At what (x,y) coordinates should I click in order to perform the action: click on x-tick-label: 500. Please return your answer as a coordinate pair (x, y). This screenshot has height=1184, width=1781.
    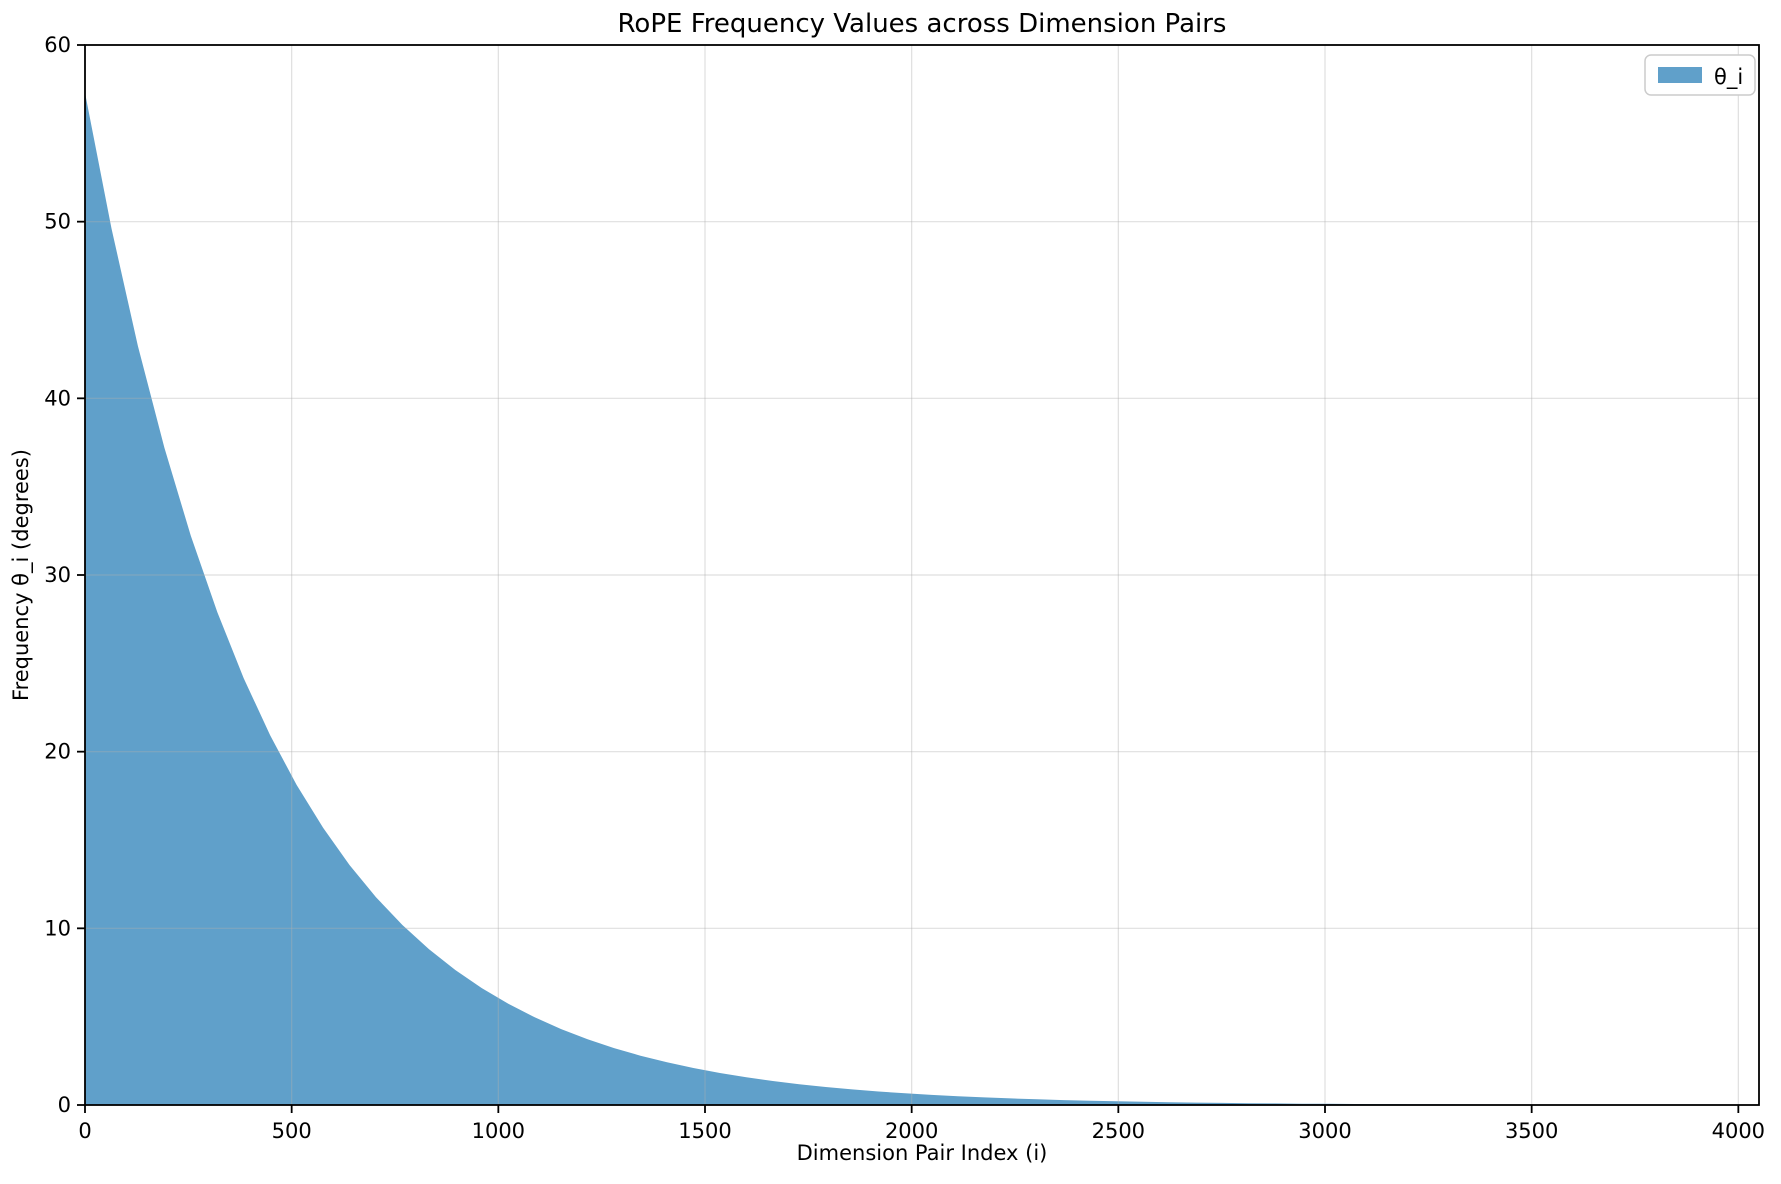
    Looking at the image, I should click on (292, 1131).